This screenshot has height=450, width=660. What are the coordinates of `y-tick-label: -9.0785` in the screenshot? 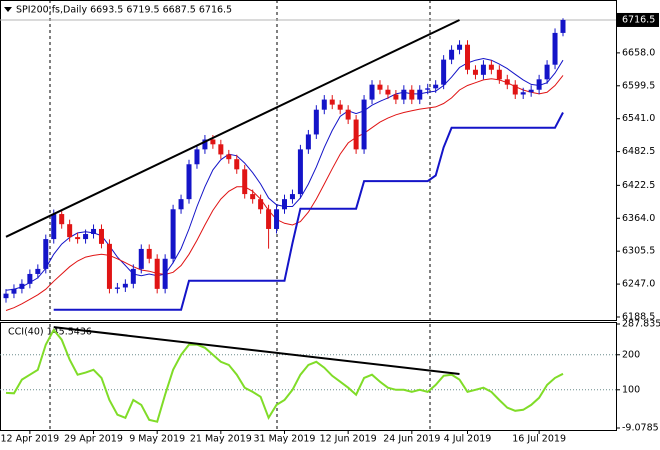 It's located at (640, 428).